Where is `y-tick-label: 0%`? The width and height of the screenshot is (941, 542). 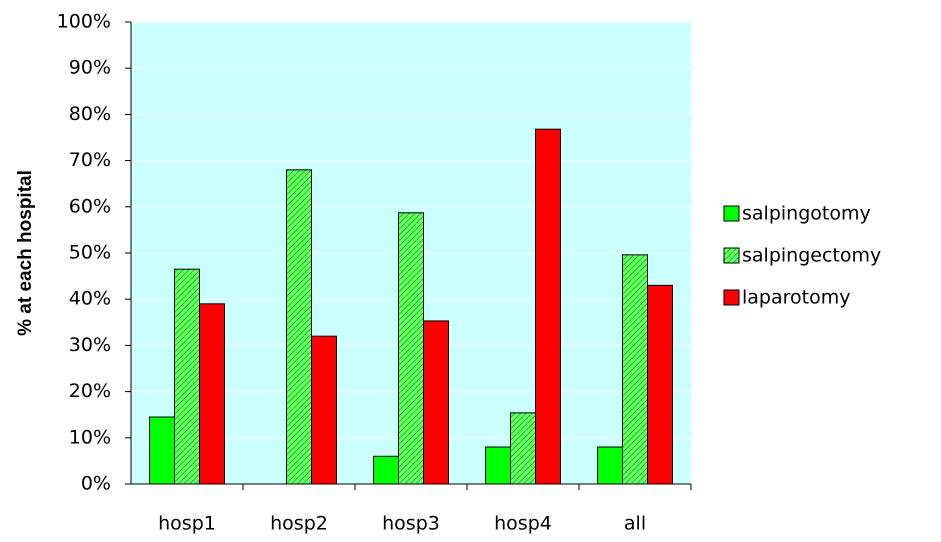
y-tick-label: 0% is located at coordinates (96, 484).